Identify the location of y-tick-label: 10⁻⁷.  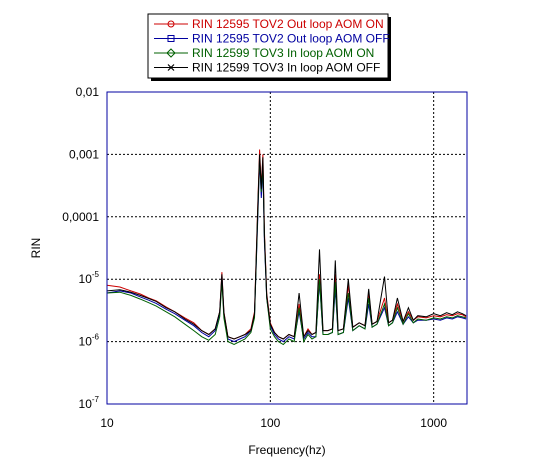
(89, 403).